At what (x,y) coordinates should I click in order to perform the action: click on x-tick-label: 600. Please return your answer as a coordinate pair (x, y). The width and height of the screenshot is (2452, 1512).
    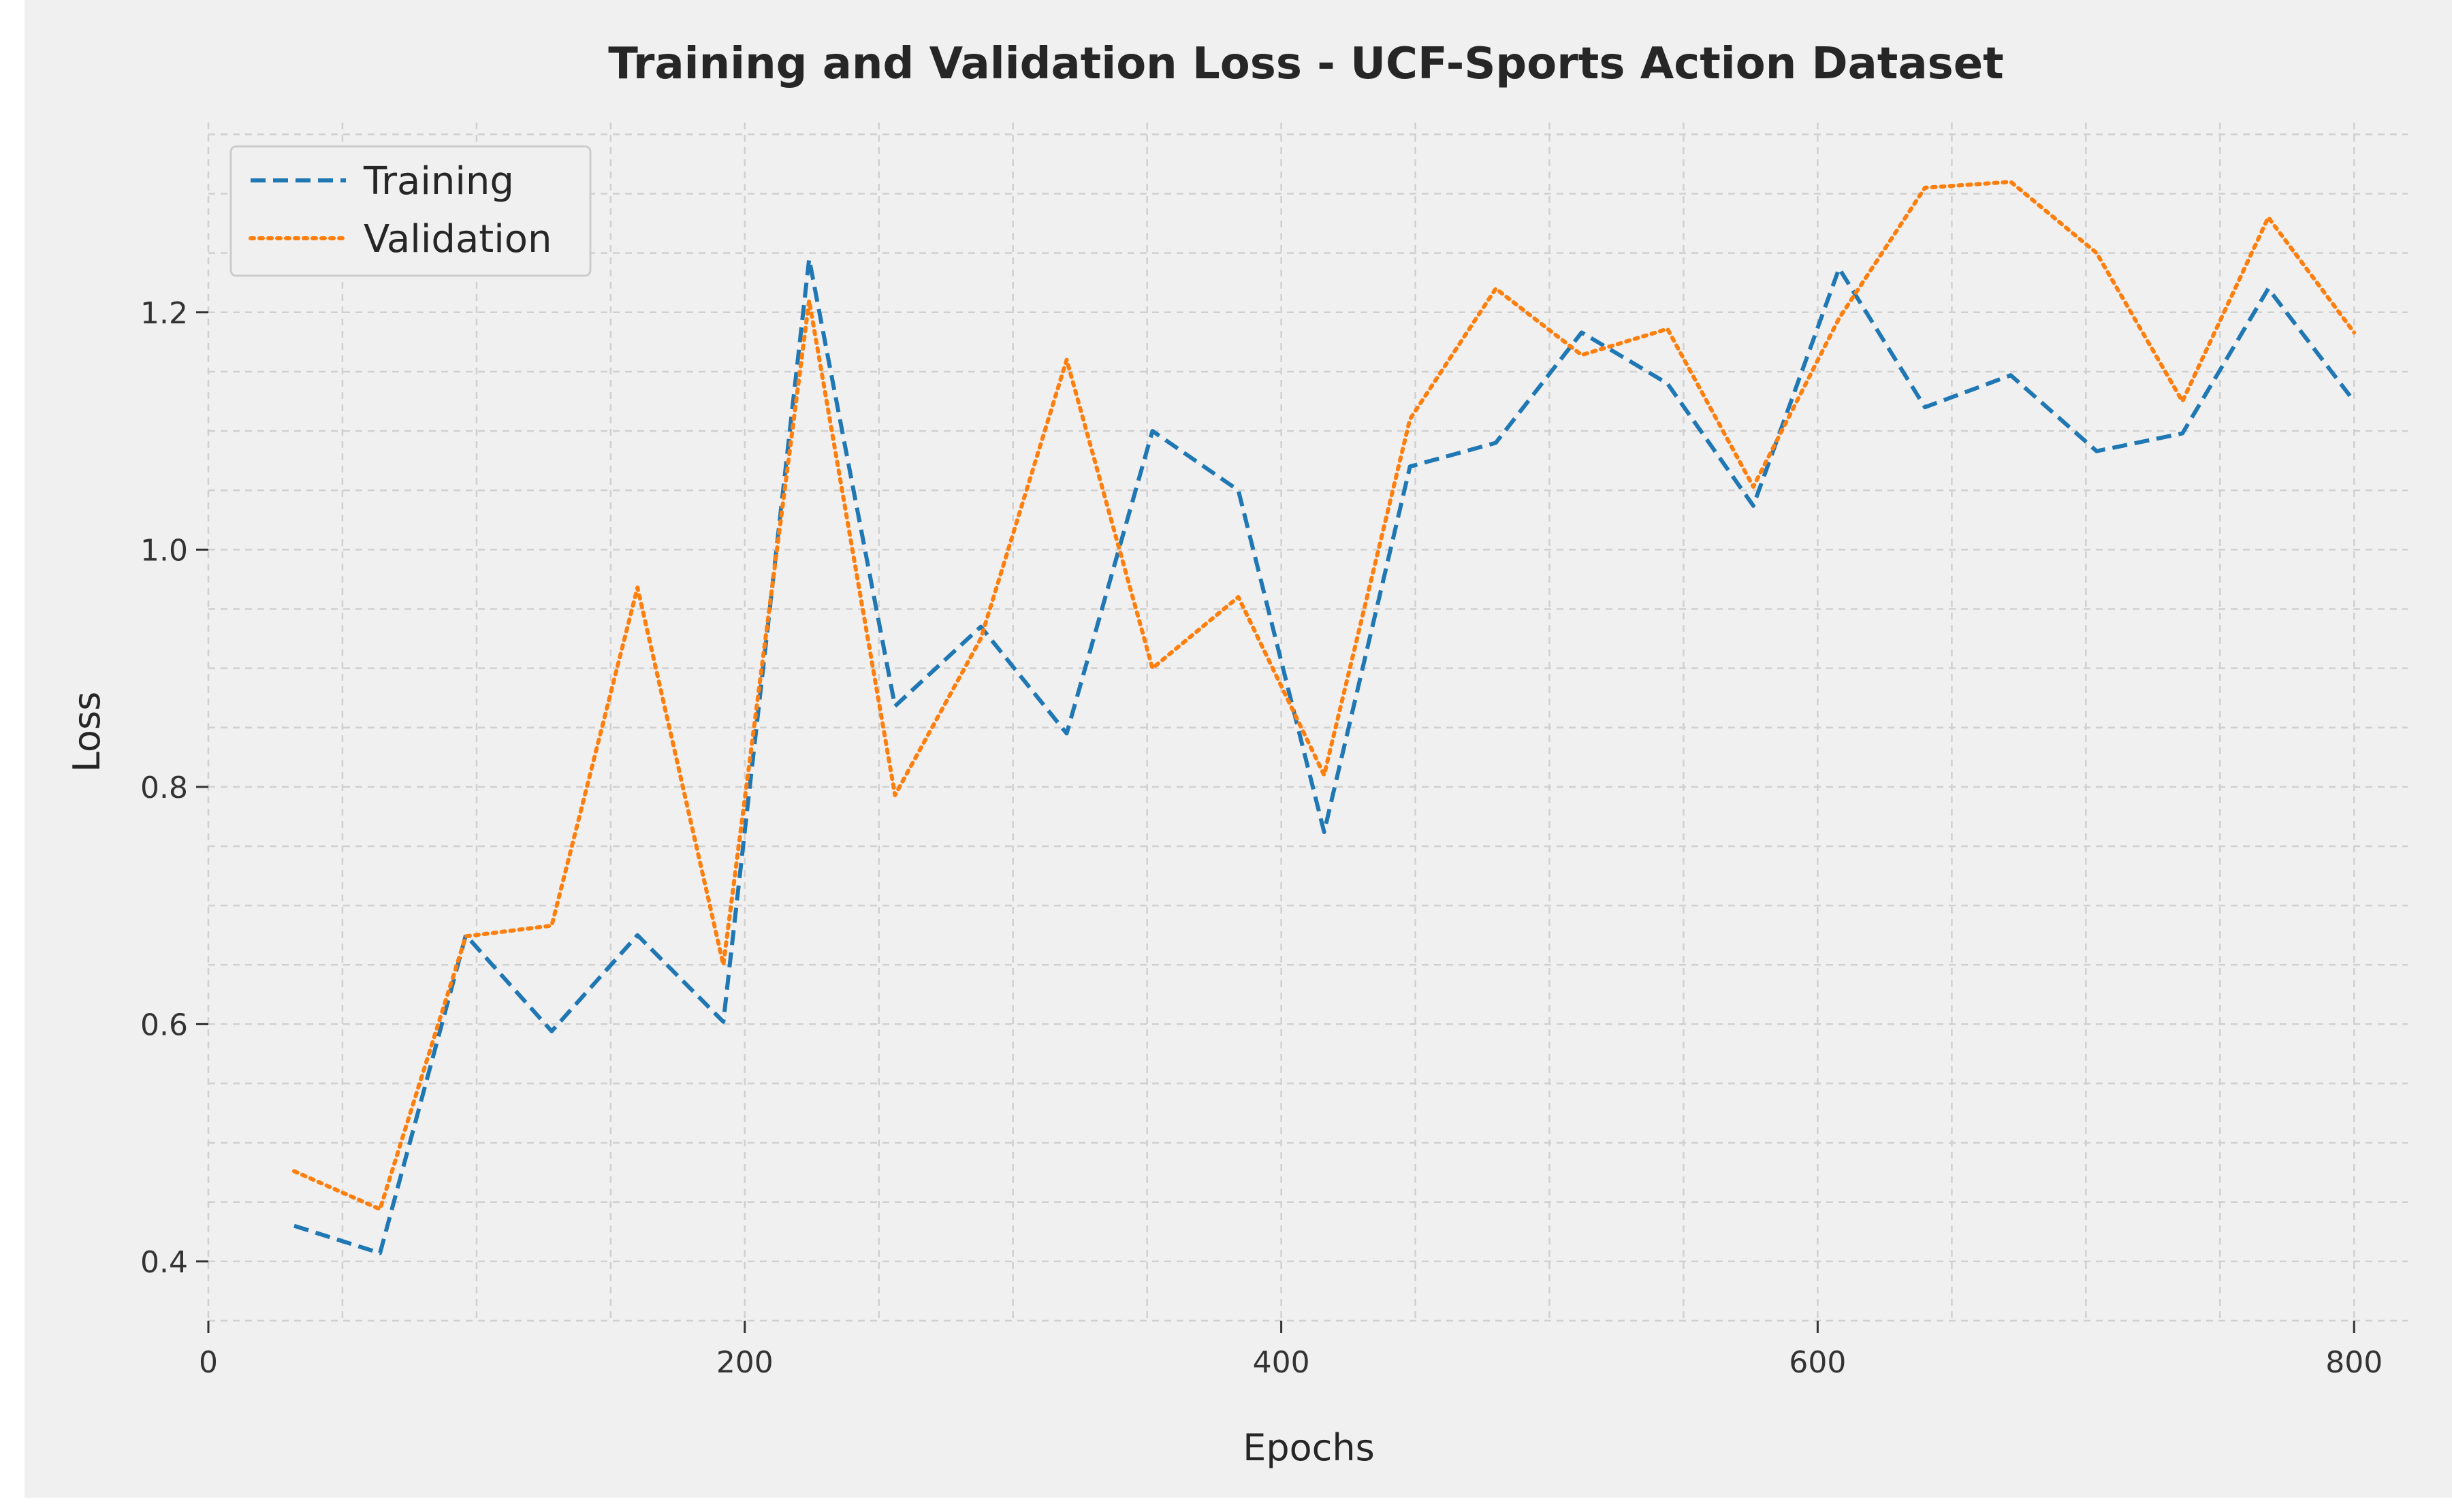
    Looking at the image, I should click on (1817, 1362).